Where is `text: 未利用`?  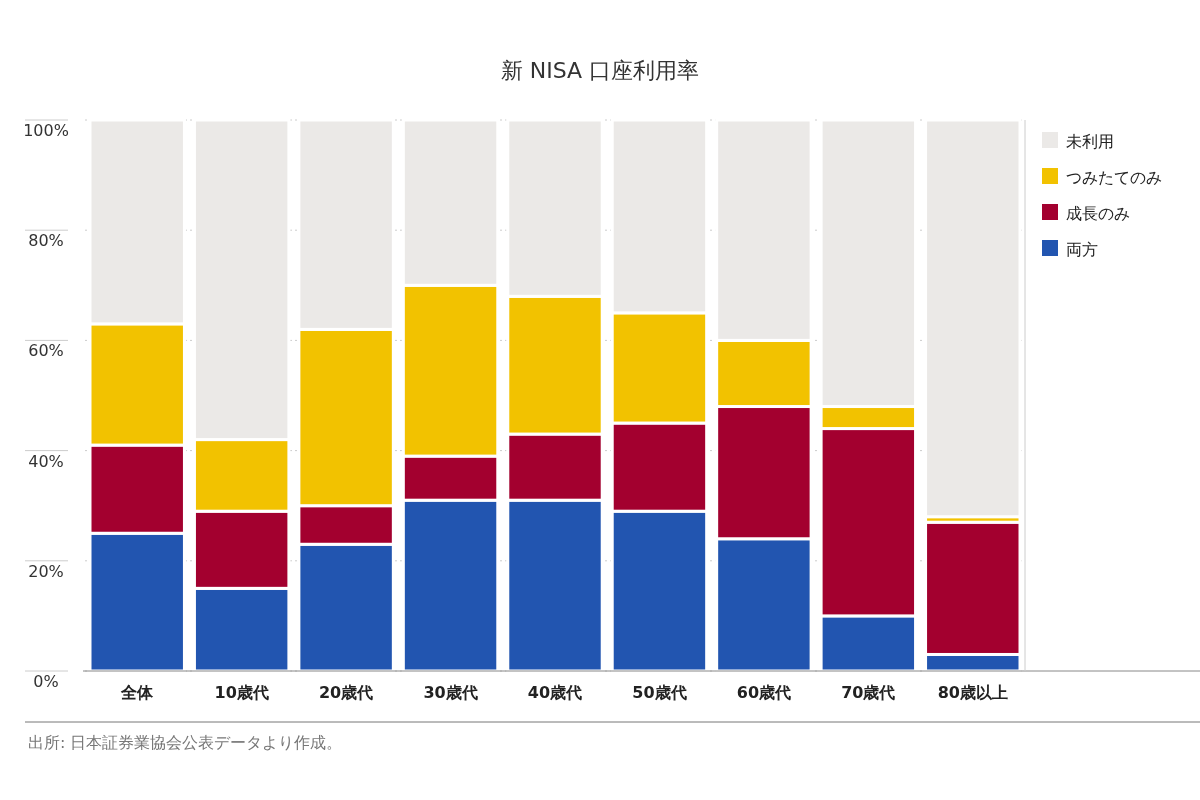
text: 未利用 is located at coordinates (1090, 141).